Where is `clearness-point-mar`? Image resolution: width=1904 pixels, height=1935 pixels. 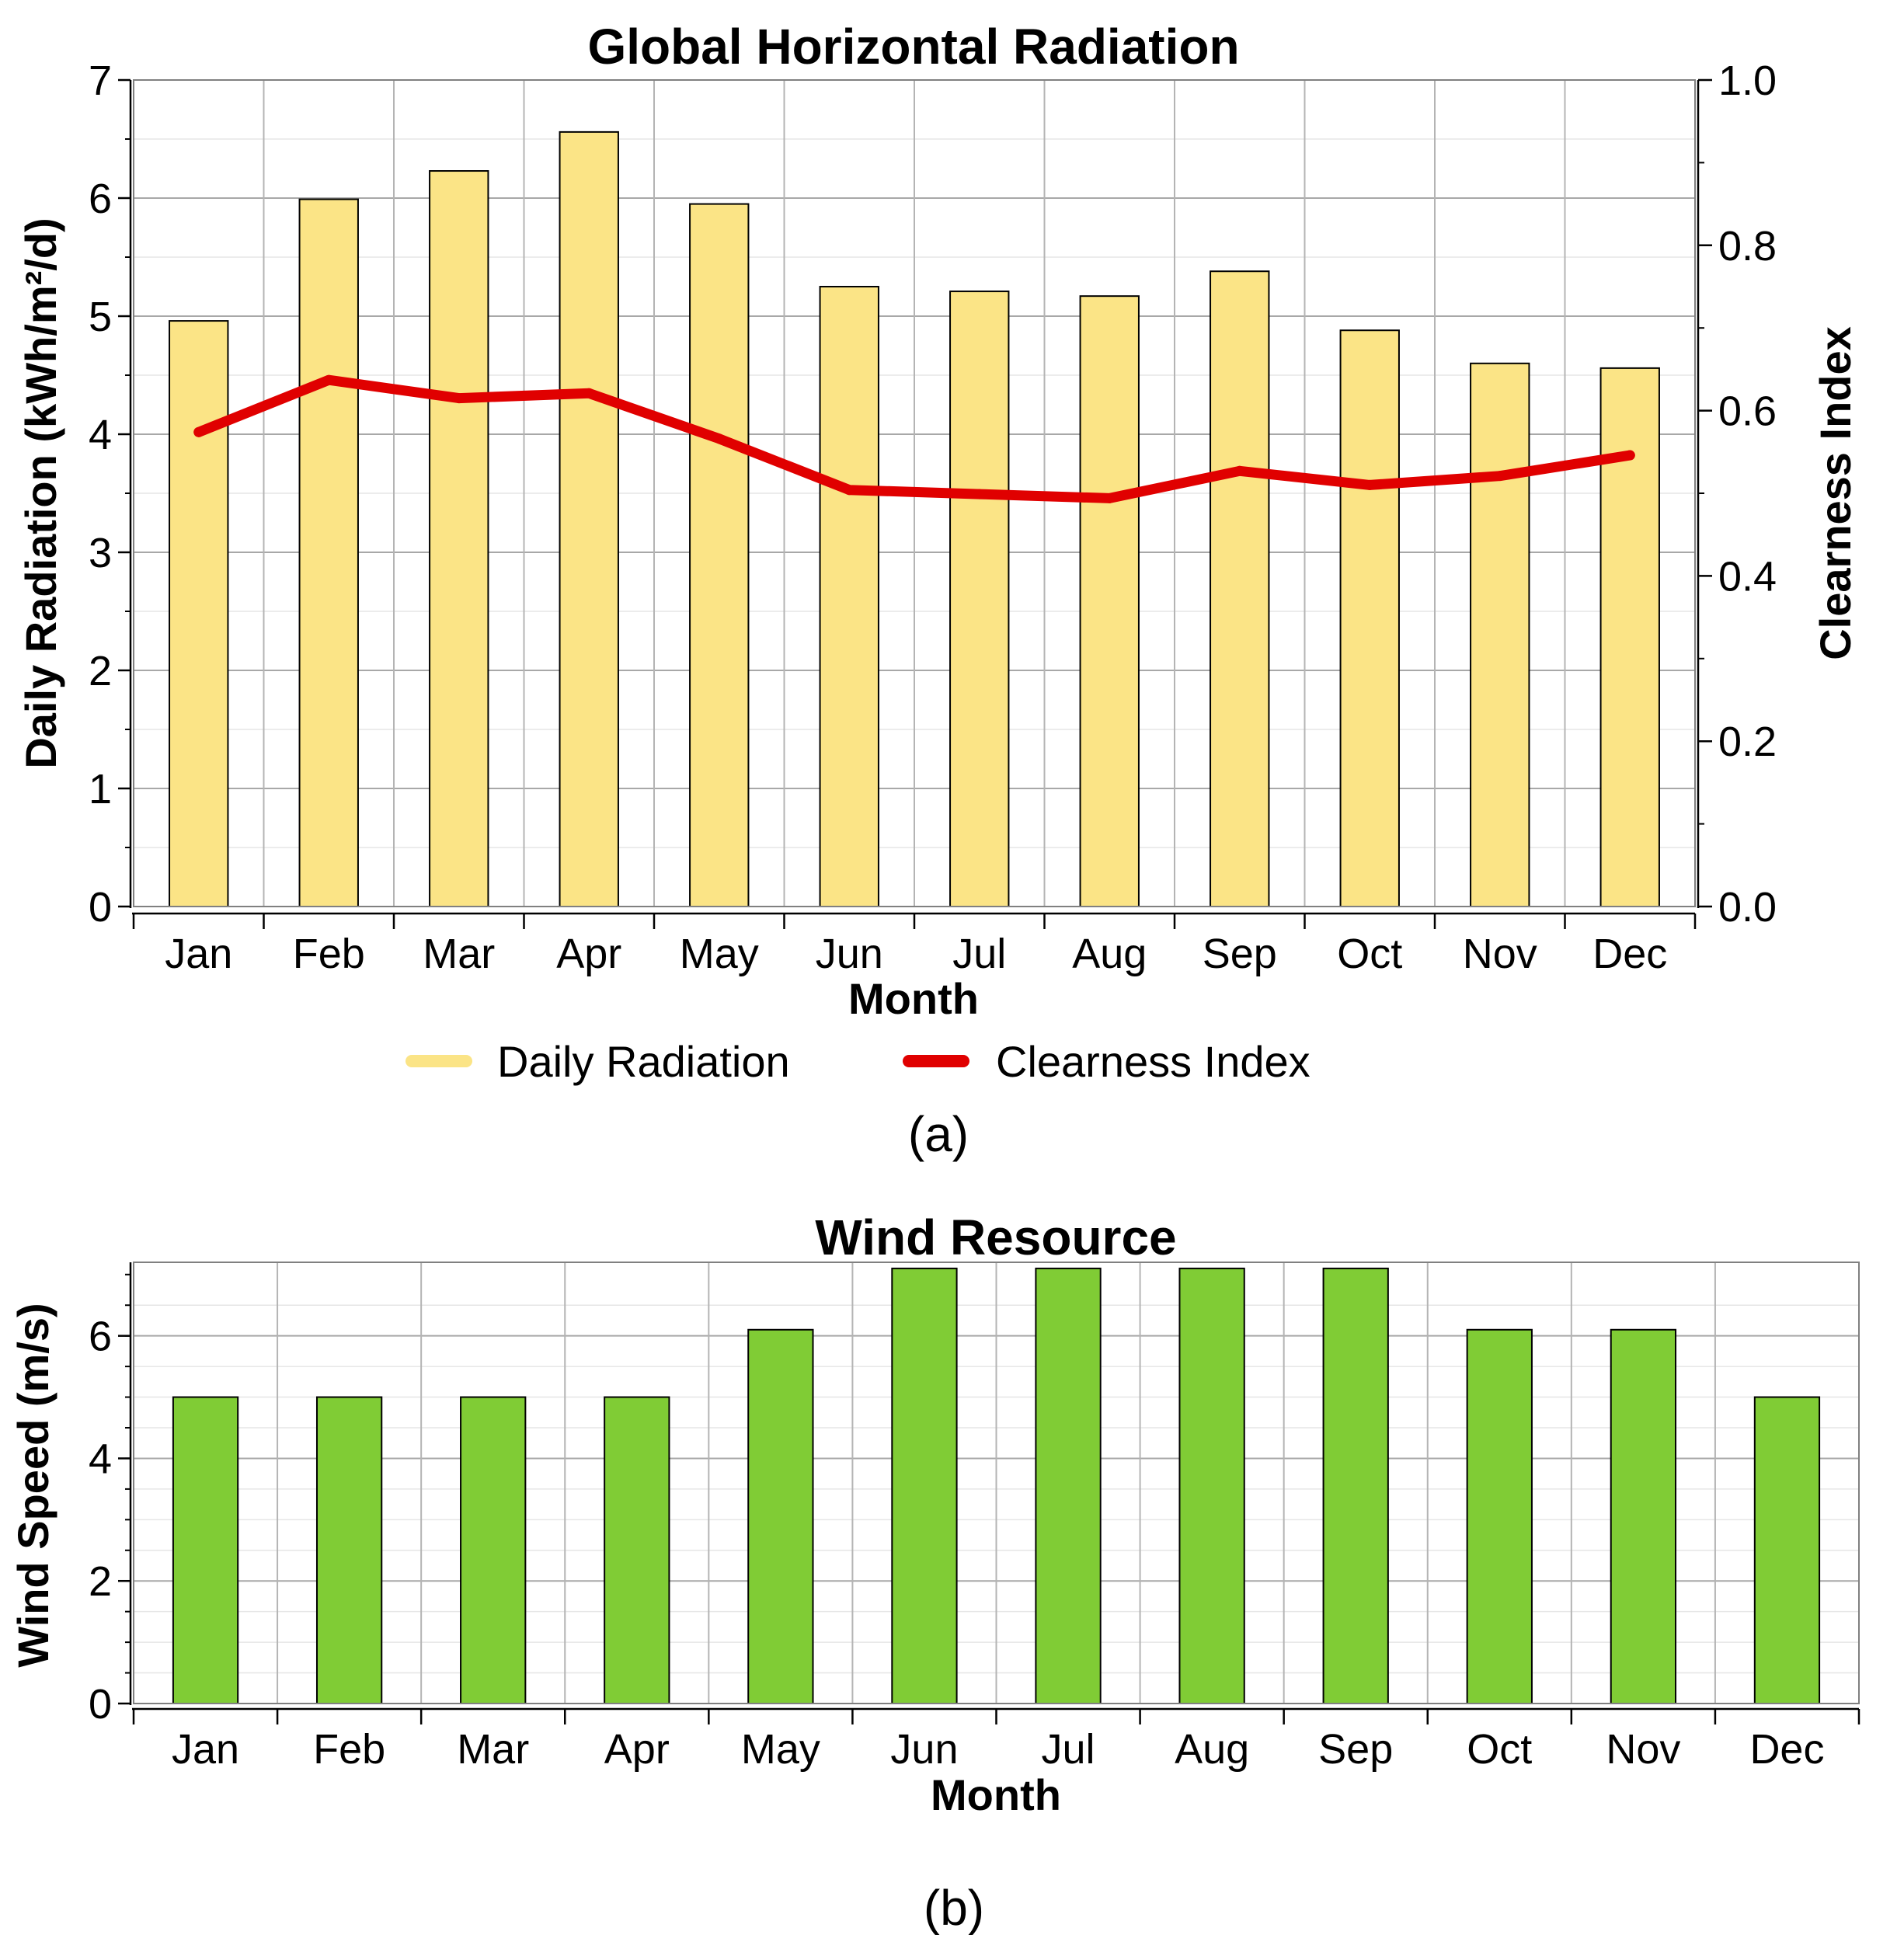
clearness-point-mar is located at coordinates (460, 398).